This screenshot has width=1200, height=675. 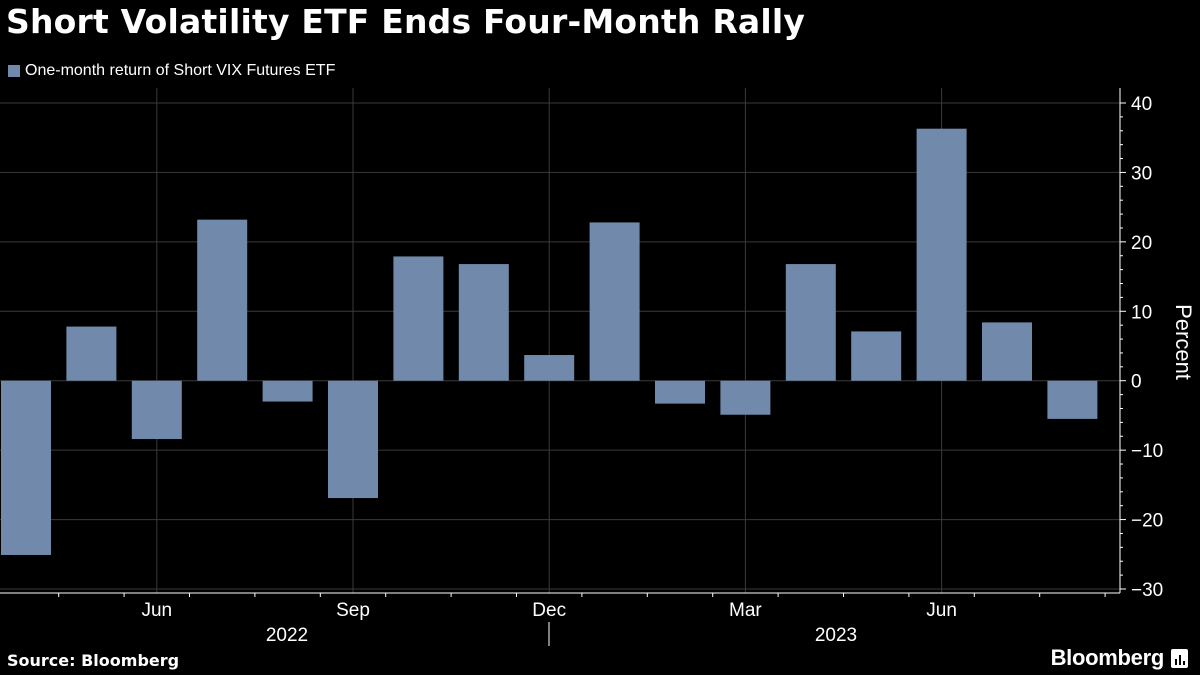 What do you see at coordinates (353, 610) in the screenshot?
I see `x-tick-label: Sep` at bounding box center [353, 610].